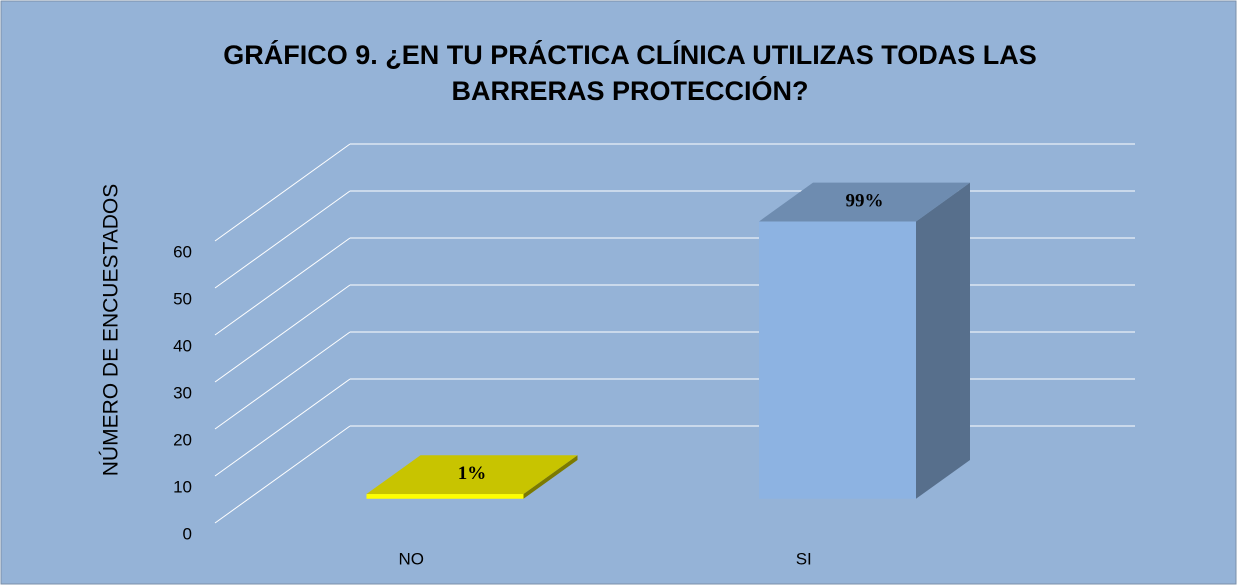 The height and width of the screenshot is (585, 1237). What do you see at coordinates (412, 558) in the screenshot?
I see `x-tick-label: NO` at bounding box center [412, 558].